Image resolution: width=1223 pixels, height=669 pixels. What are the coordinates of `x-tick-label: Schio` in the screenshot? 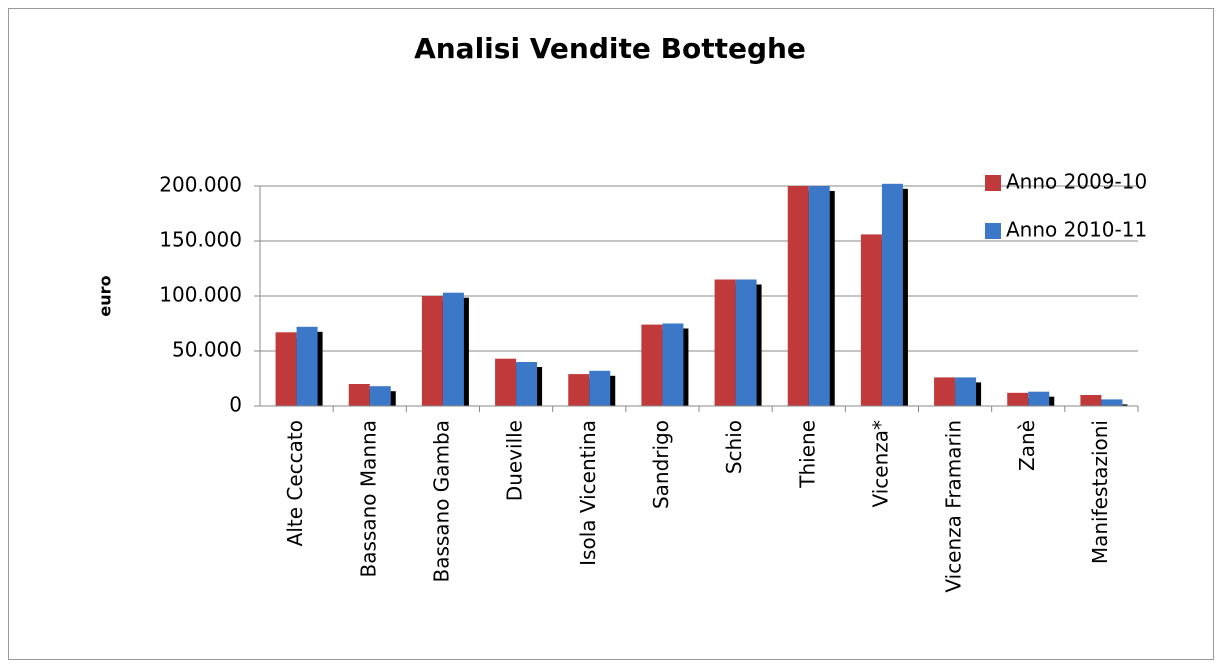 It's located at (734, 447).